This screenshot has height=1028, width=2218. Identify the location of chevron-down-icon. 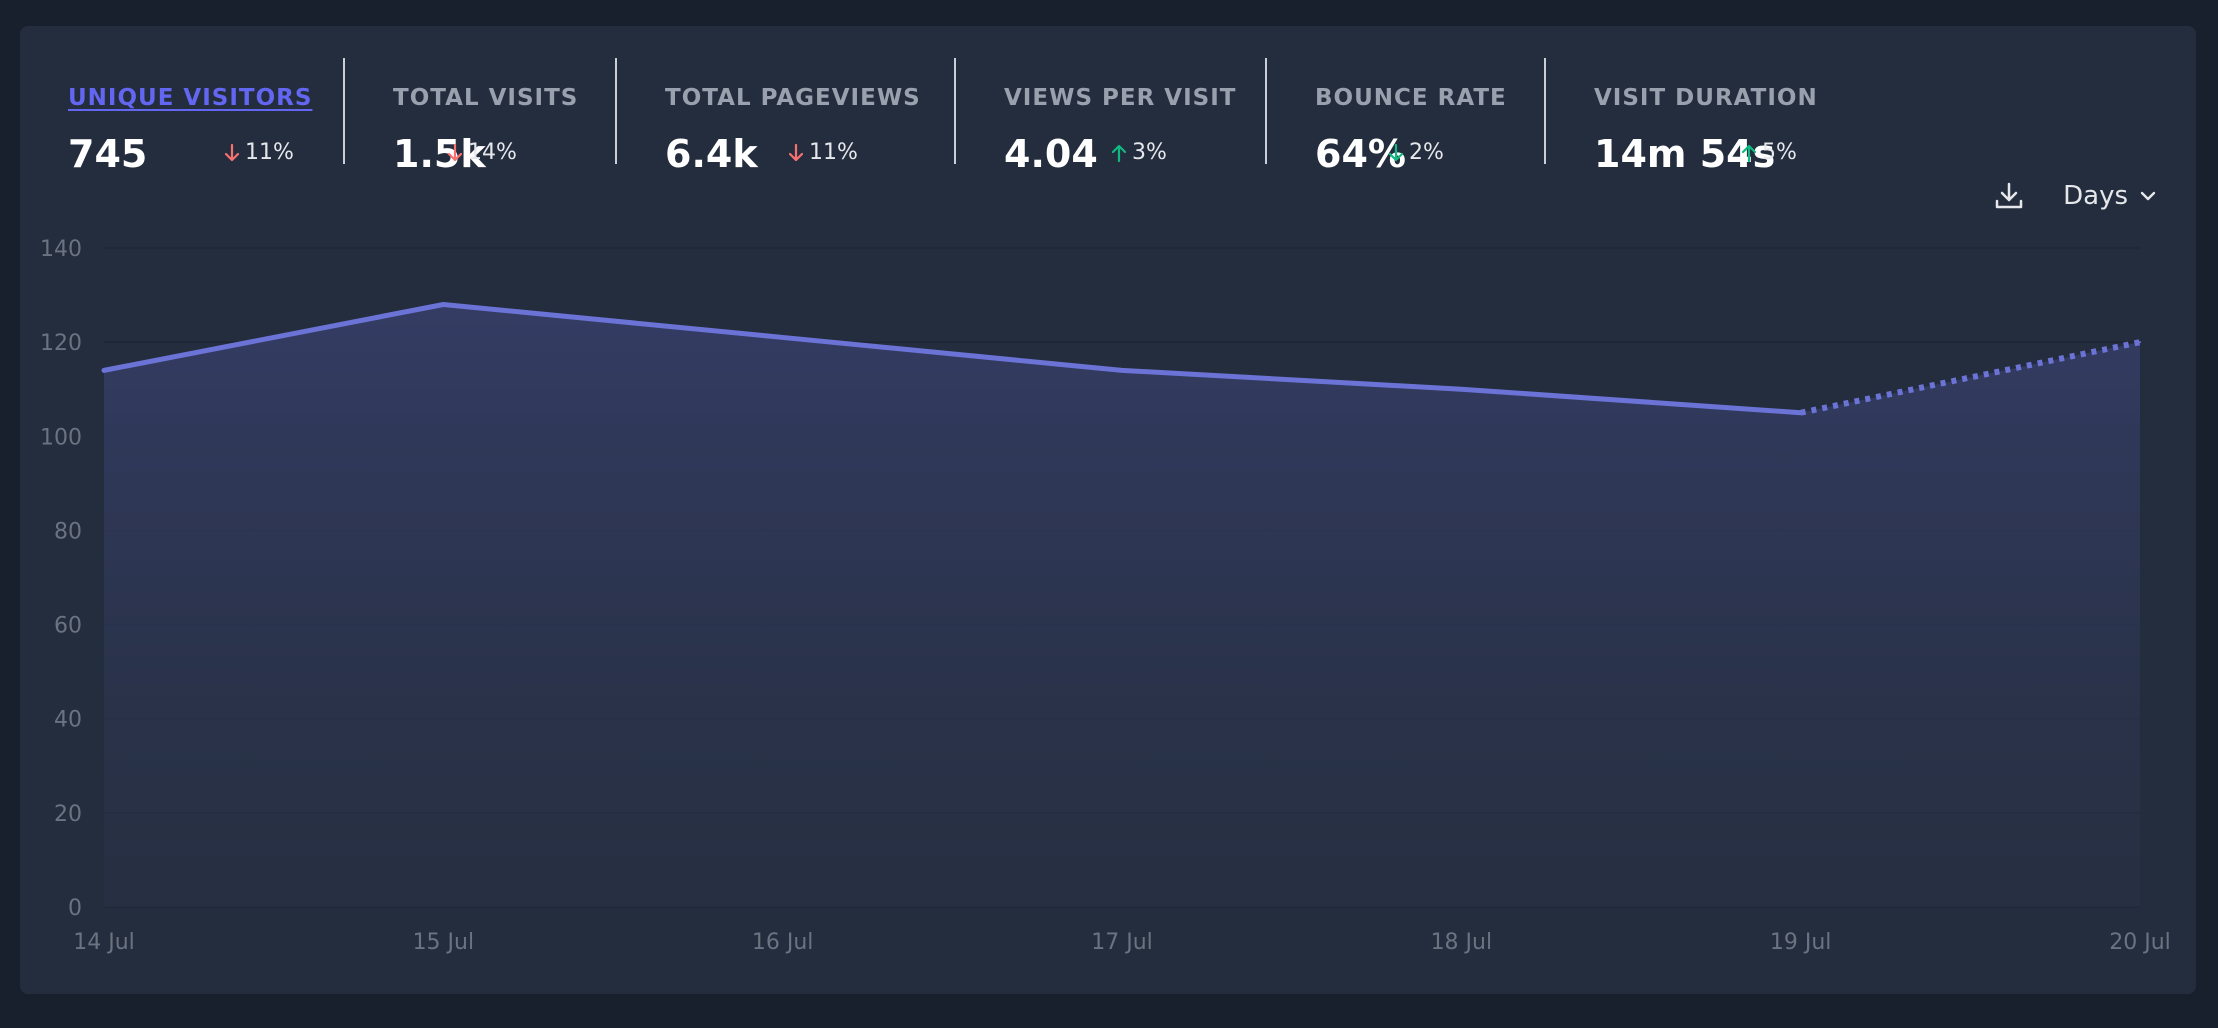
(2148, 196).